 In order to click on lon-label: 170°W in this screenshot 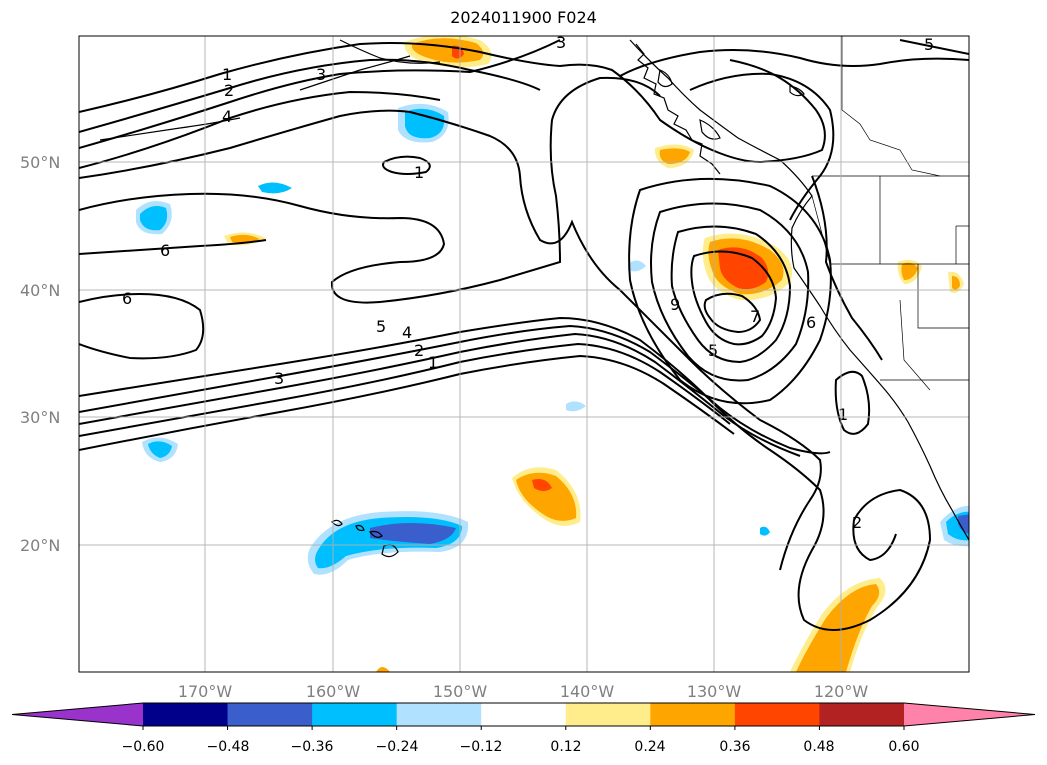, I will do `click(205, 691)`.